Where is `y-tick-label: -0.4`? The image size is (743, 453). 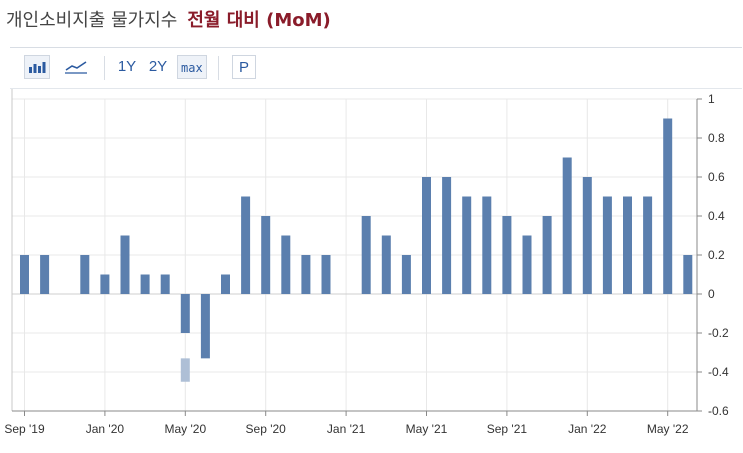
y-tick-label: -0.4 is located at coordinates (718, 372).